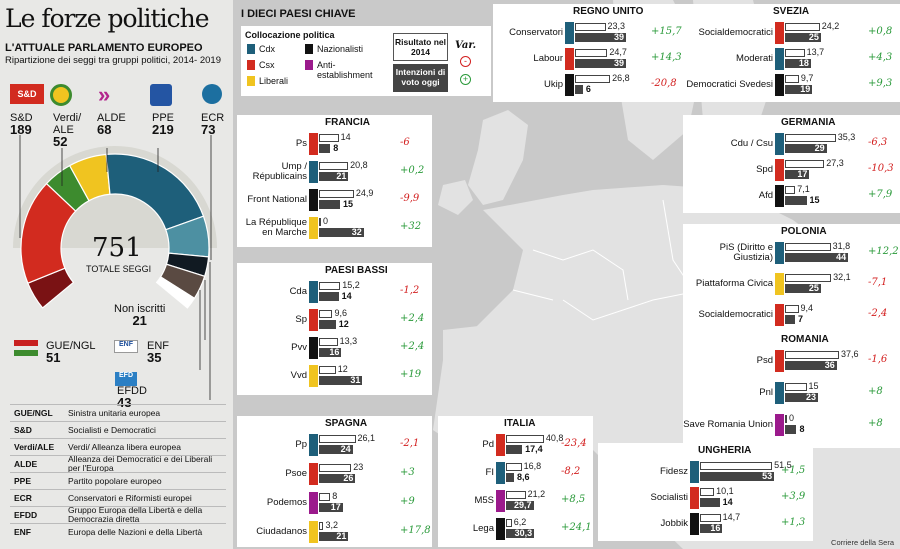  I want to click on party-label: Socialdemocratici, so click(735, 32).